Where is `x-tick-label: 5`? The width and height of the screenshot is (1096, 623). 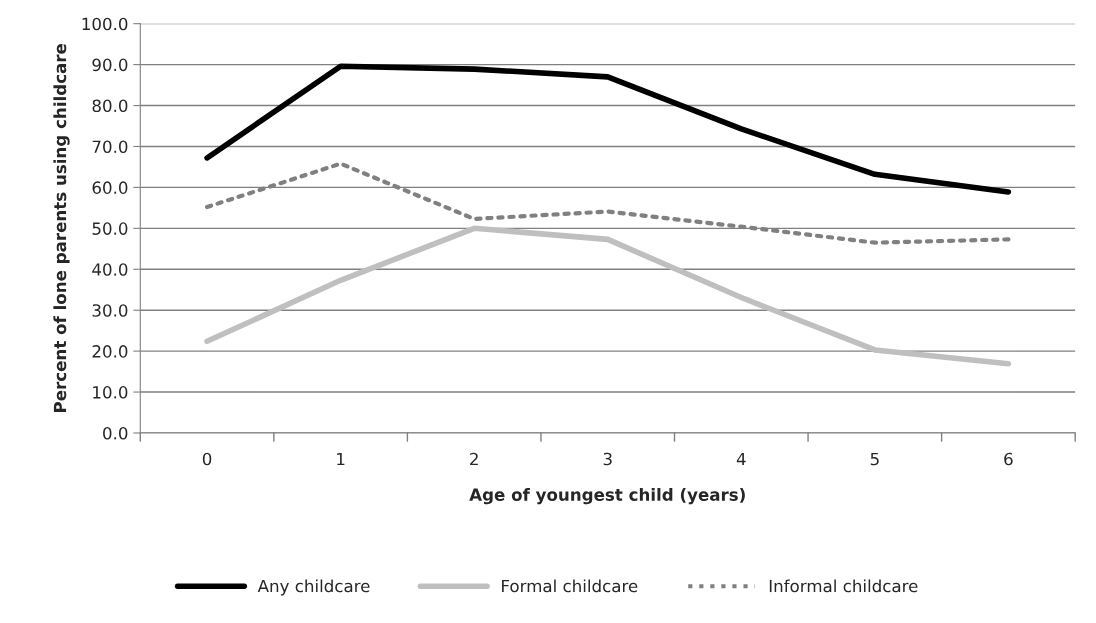
x-tick-label: 5 is located at coordinates (874, 459).